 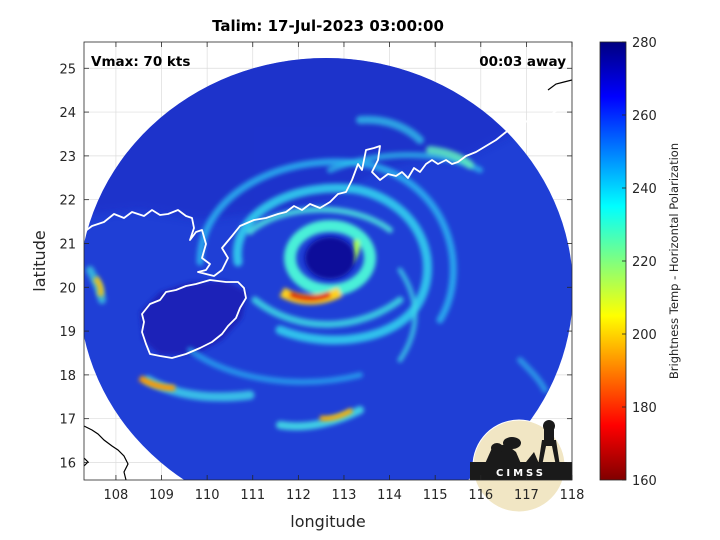 I want to click on y-tick-label: 25, so click(x=67, y=69).